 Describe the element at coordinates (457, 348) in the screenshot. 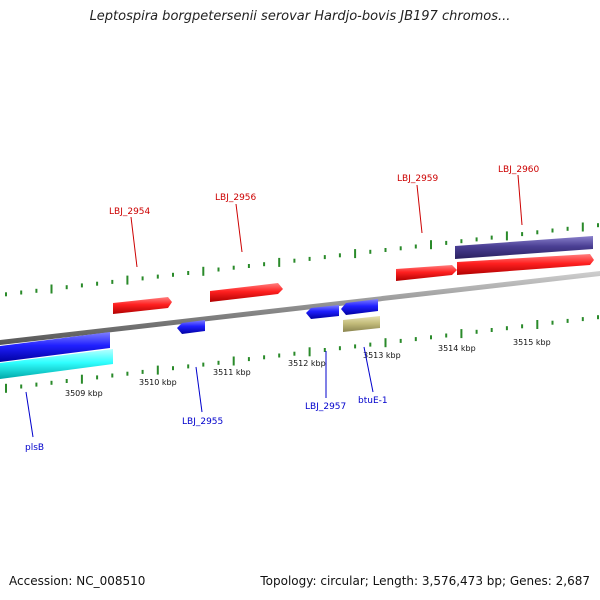

I see `scale-label-3514: 3514 kbp` at that location.